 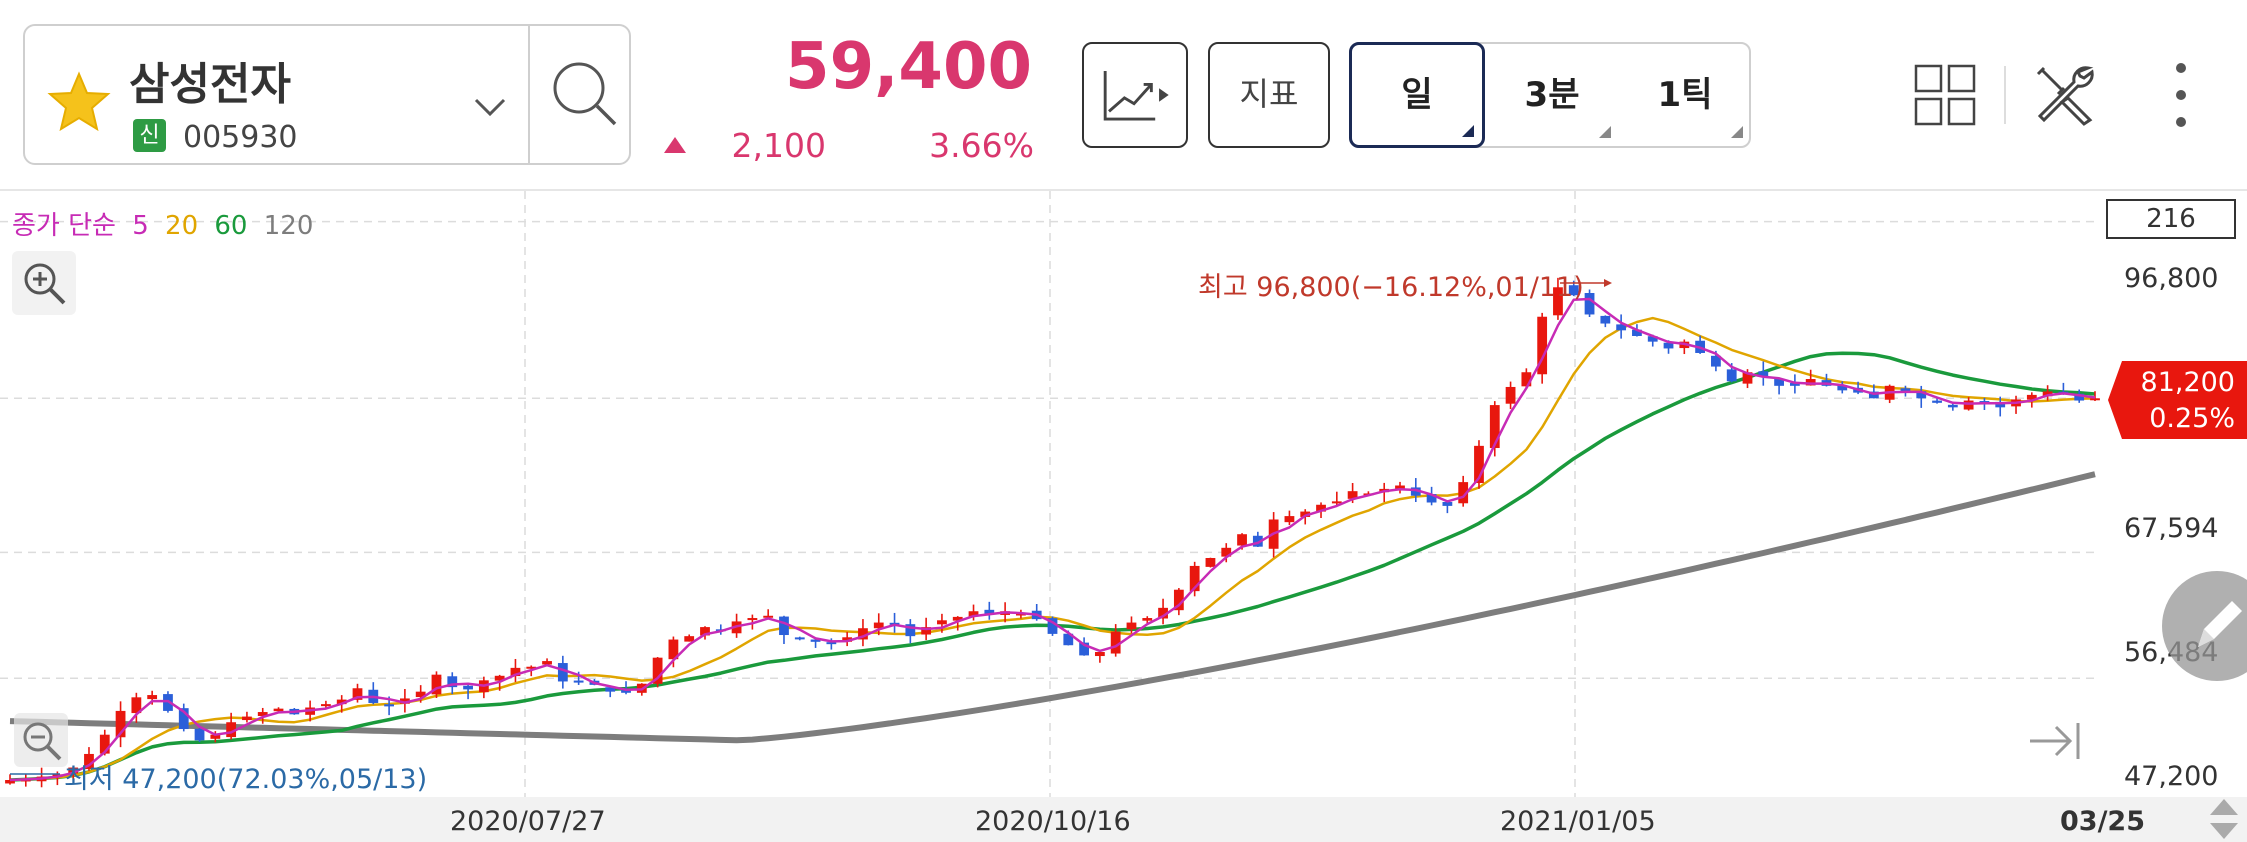 I want to click on zoom-in-icon, so click(x=45, y=284).